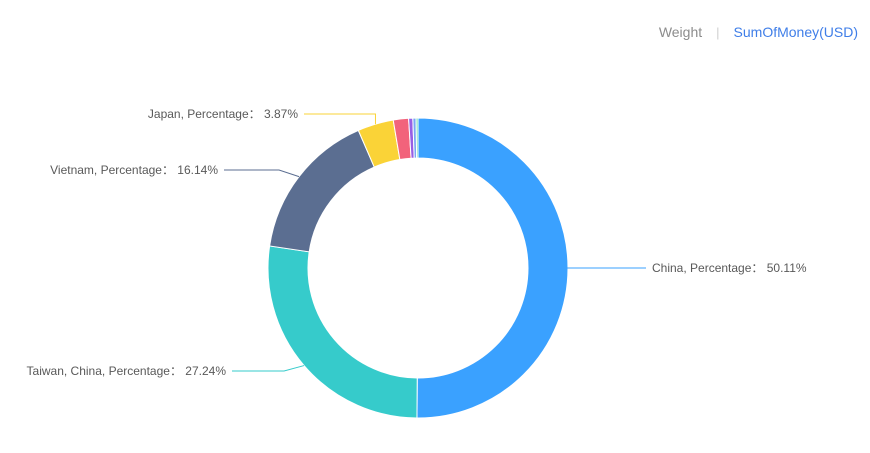  Describe the element at coordinates (795, 32) in the screenshot. I see `tab-sum-of-money: SumOfMoney(USD)` at that location.